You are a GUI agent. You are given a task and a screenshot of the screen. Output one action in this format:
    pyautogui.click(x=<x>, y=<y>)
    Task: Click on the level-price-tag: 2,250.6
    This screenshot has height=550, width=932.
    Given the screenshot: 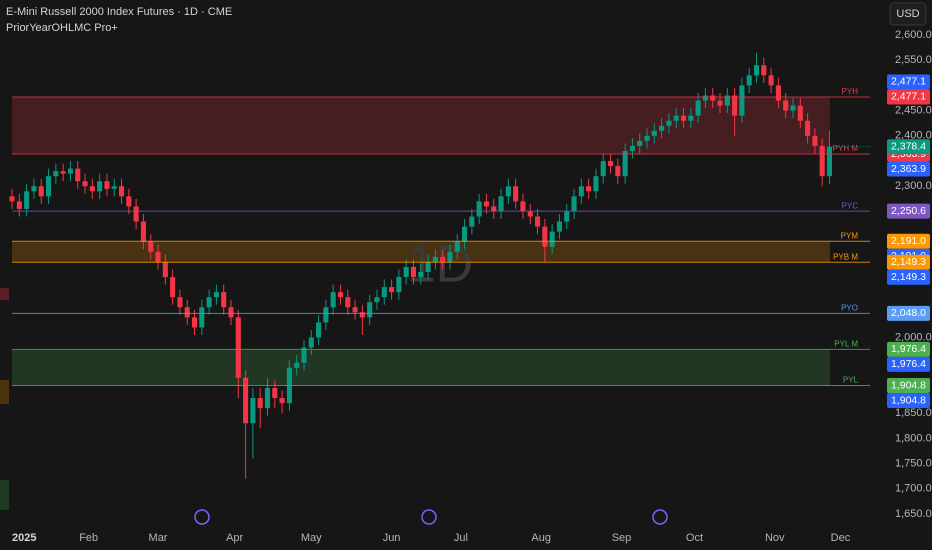 What is the action you would take?
    pyautogui.click(x=908, y=211)
    